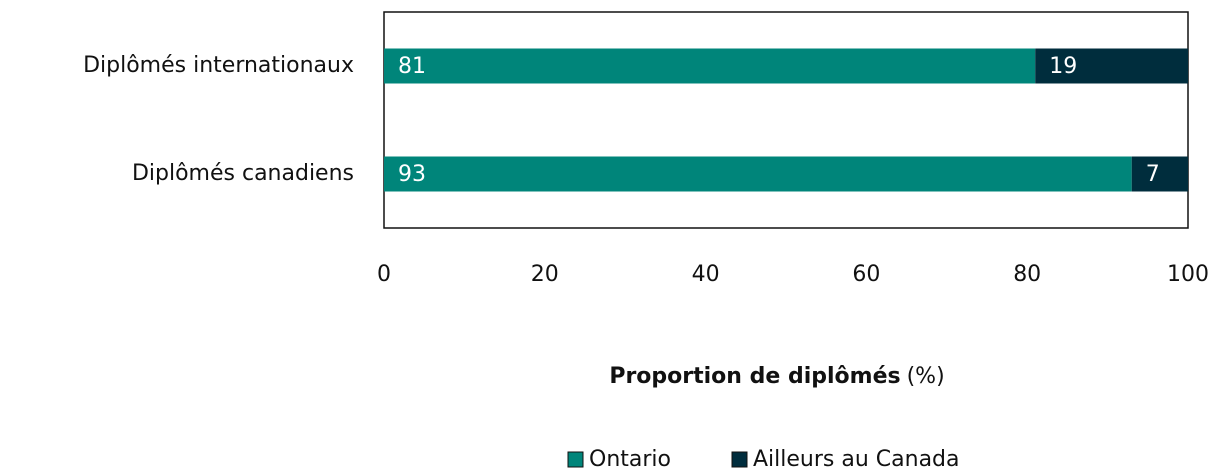 The image size is (1215, 471). What do you see at coordinates (1063, 66) in the screenshot?
I see `data-label: 19` at bounding box center [1063, 66].